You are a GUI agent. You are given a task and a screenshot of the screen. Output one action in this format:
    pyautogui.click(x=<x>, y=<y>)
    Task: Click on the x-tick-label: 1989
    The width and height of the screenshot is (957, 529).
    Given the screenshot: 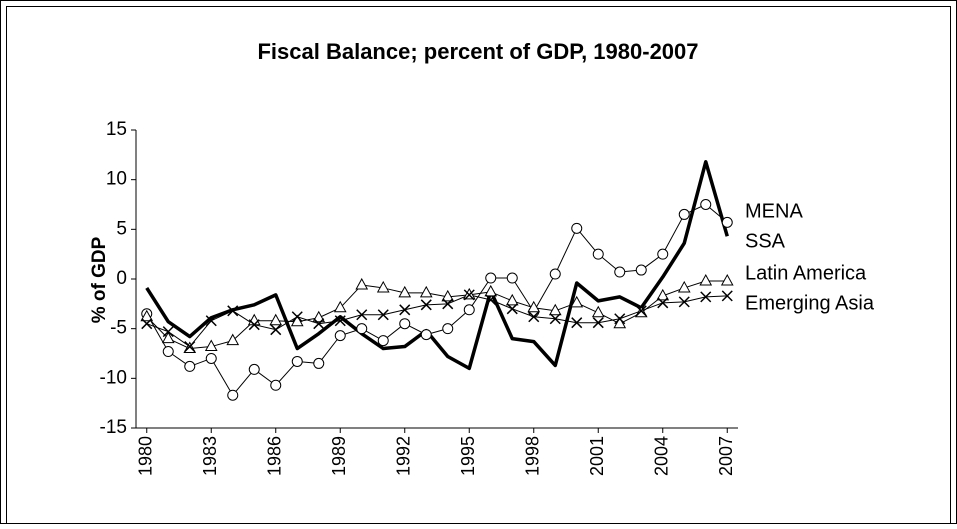 What is the action you would take?
    pyautogui.click(x=339, y=456)
    